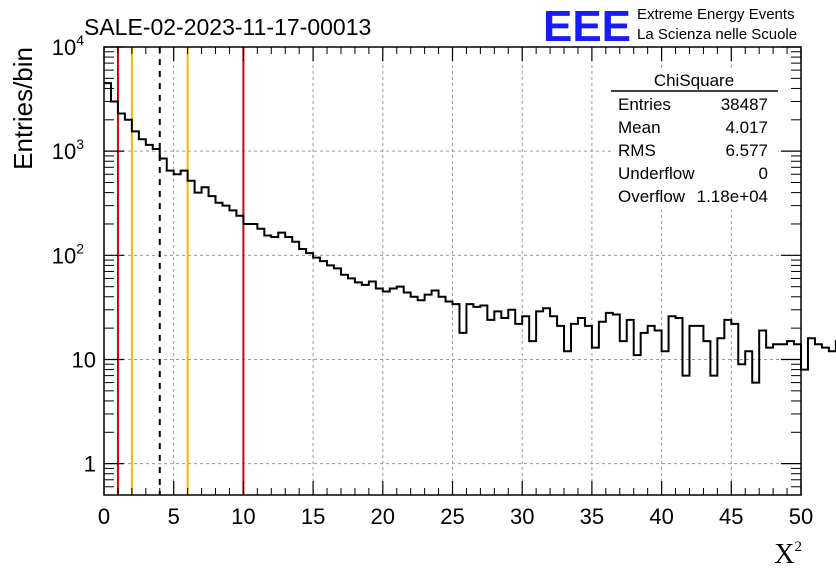  I want to click on x-tick-label: 40, so click(661, 516).